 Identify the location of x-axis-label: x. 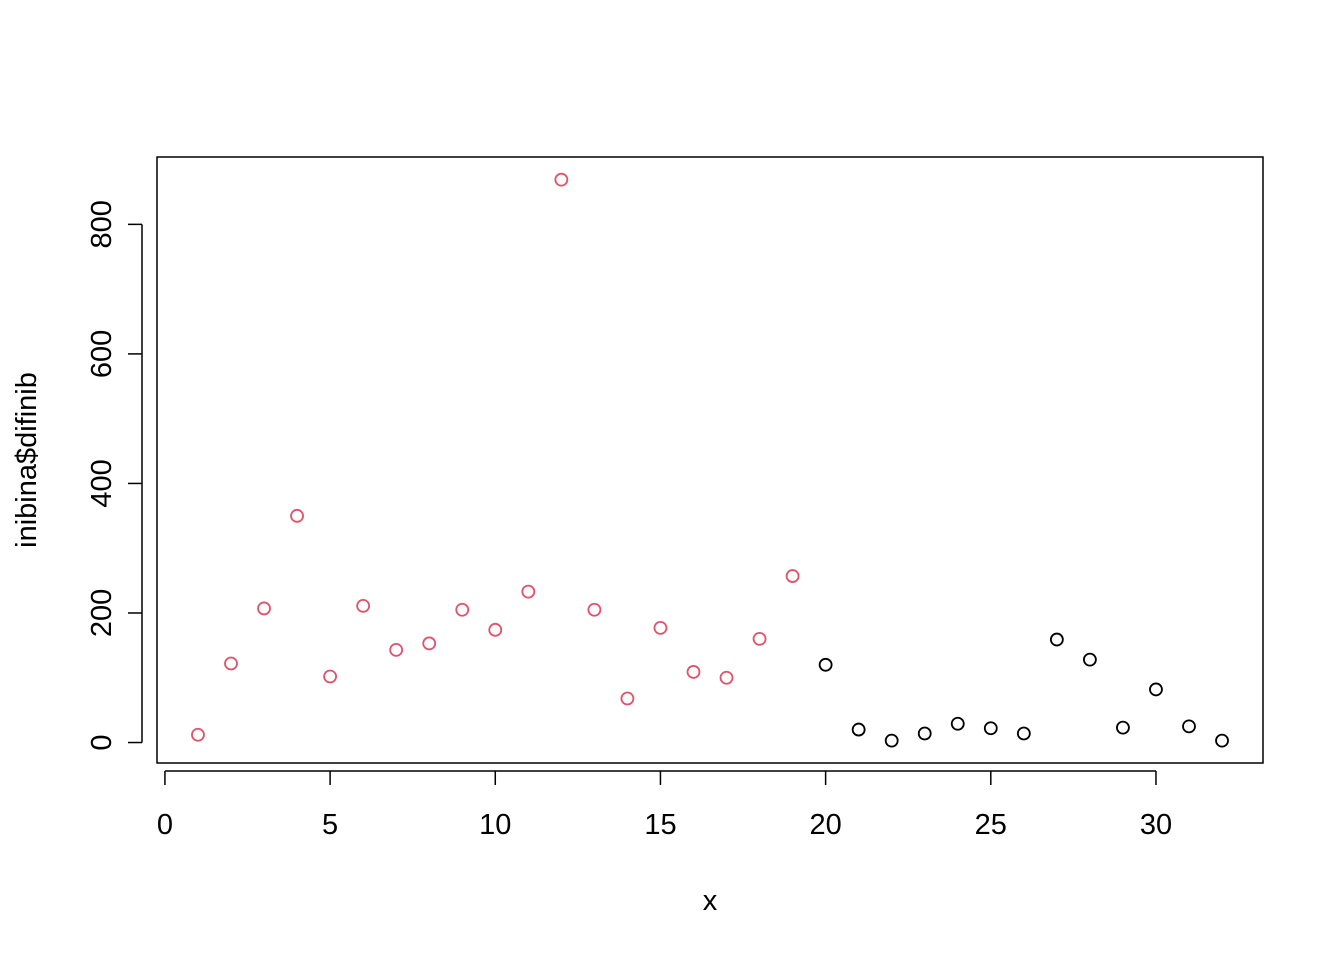
(710, 901).